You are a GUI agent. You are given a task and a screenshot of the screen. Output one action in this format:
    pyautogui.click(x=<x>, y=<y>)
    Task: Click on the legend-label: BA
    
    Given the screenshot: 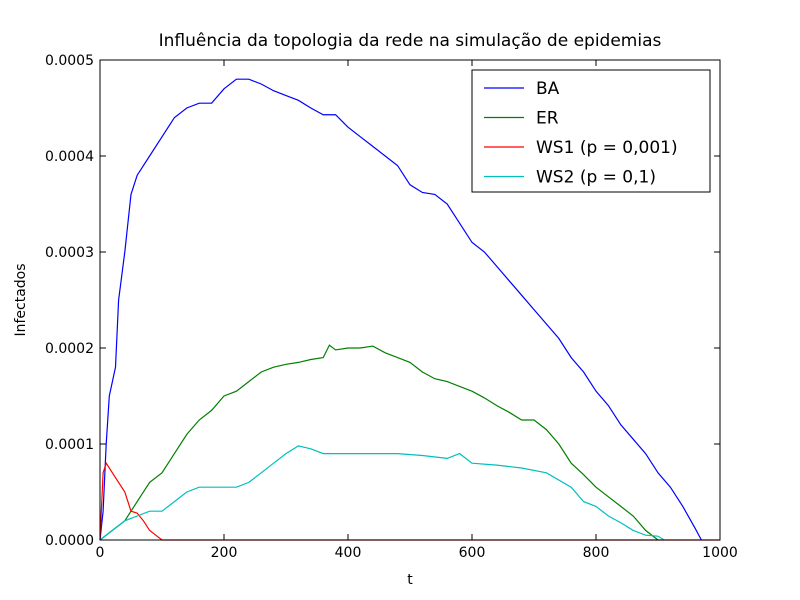 What is the action you would take?
    pyautogui.click(x=548, y=89)
    